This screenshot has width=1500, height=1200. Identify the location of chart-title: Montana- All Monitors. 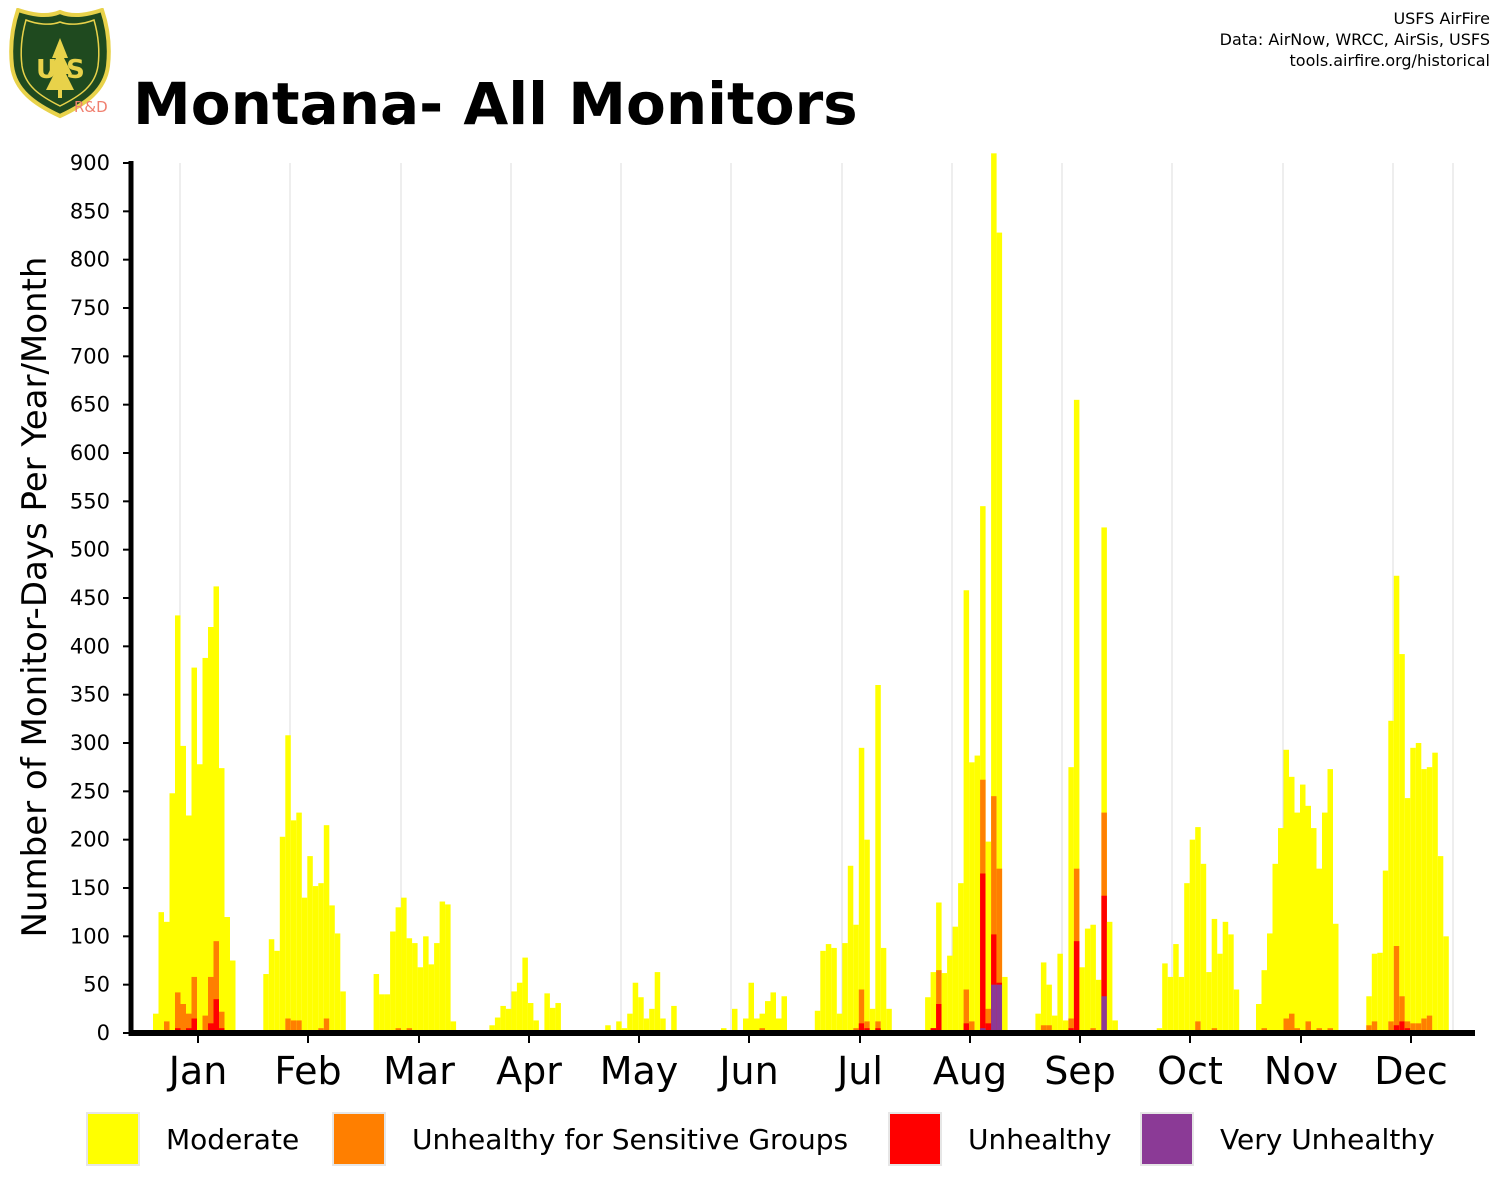
(495, 104).